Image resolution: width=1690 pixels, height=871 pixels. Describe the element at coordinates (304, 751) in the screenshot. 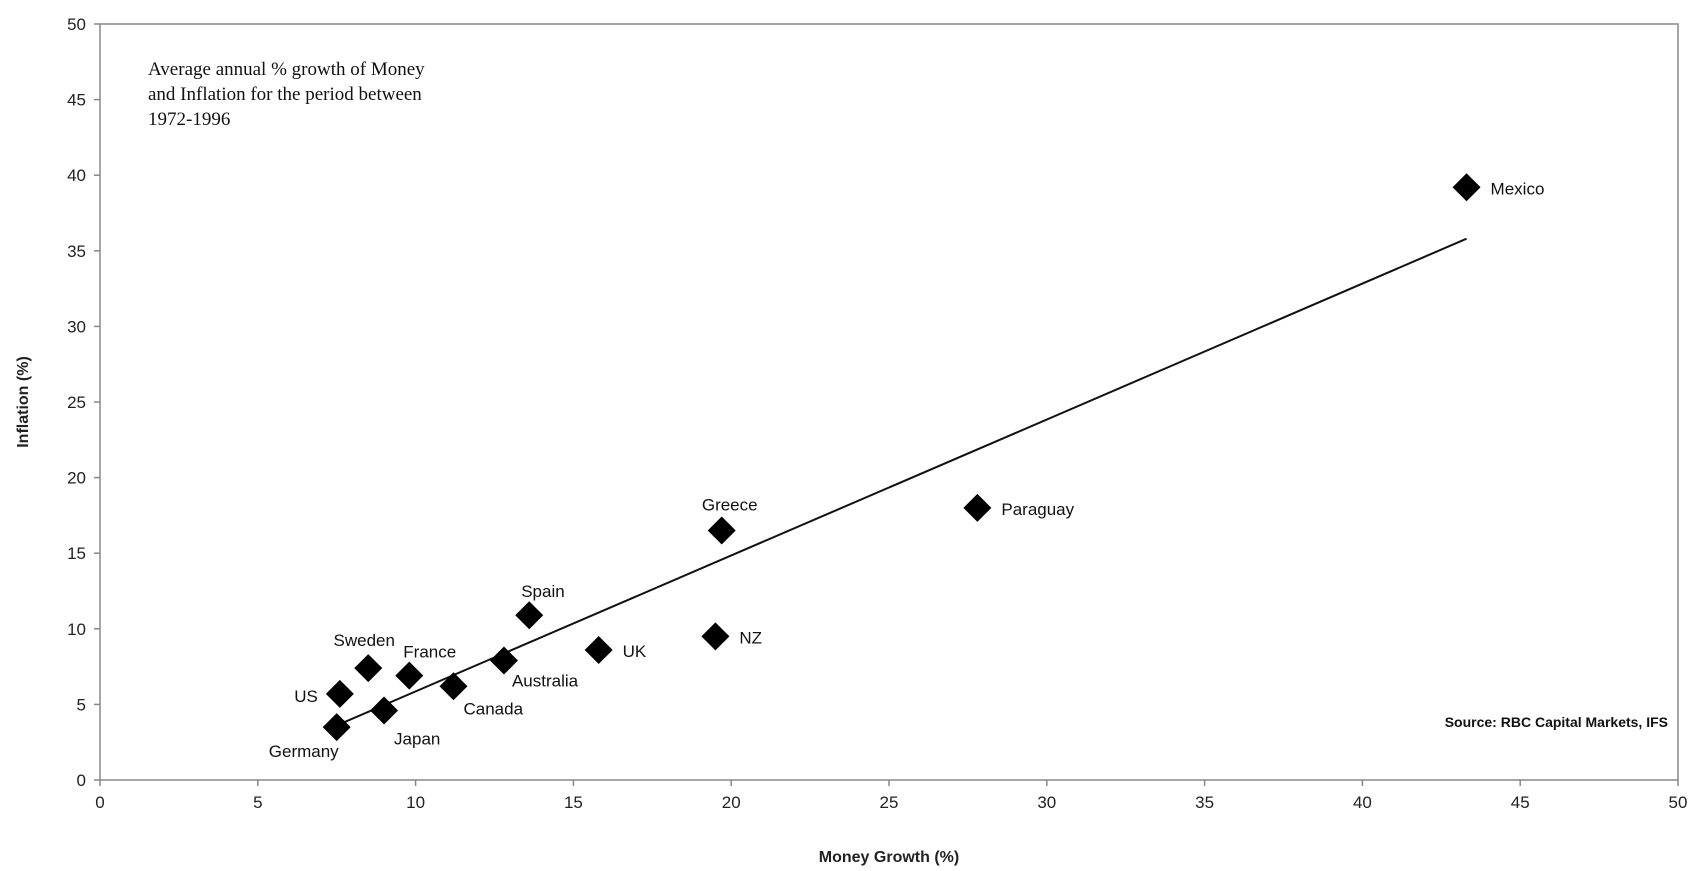

I see `point-label-germany: Germany` at that location.